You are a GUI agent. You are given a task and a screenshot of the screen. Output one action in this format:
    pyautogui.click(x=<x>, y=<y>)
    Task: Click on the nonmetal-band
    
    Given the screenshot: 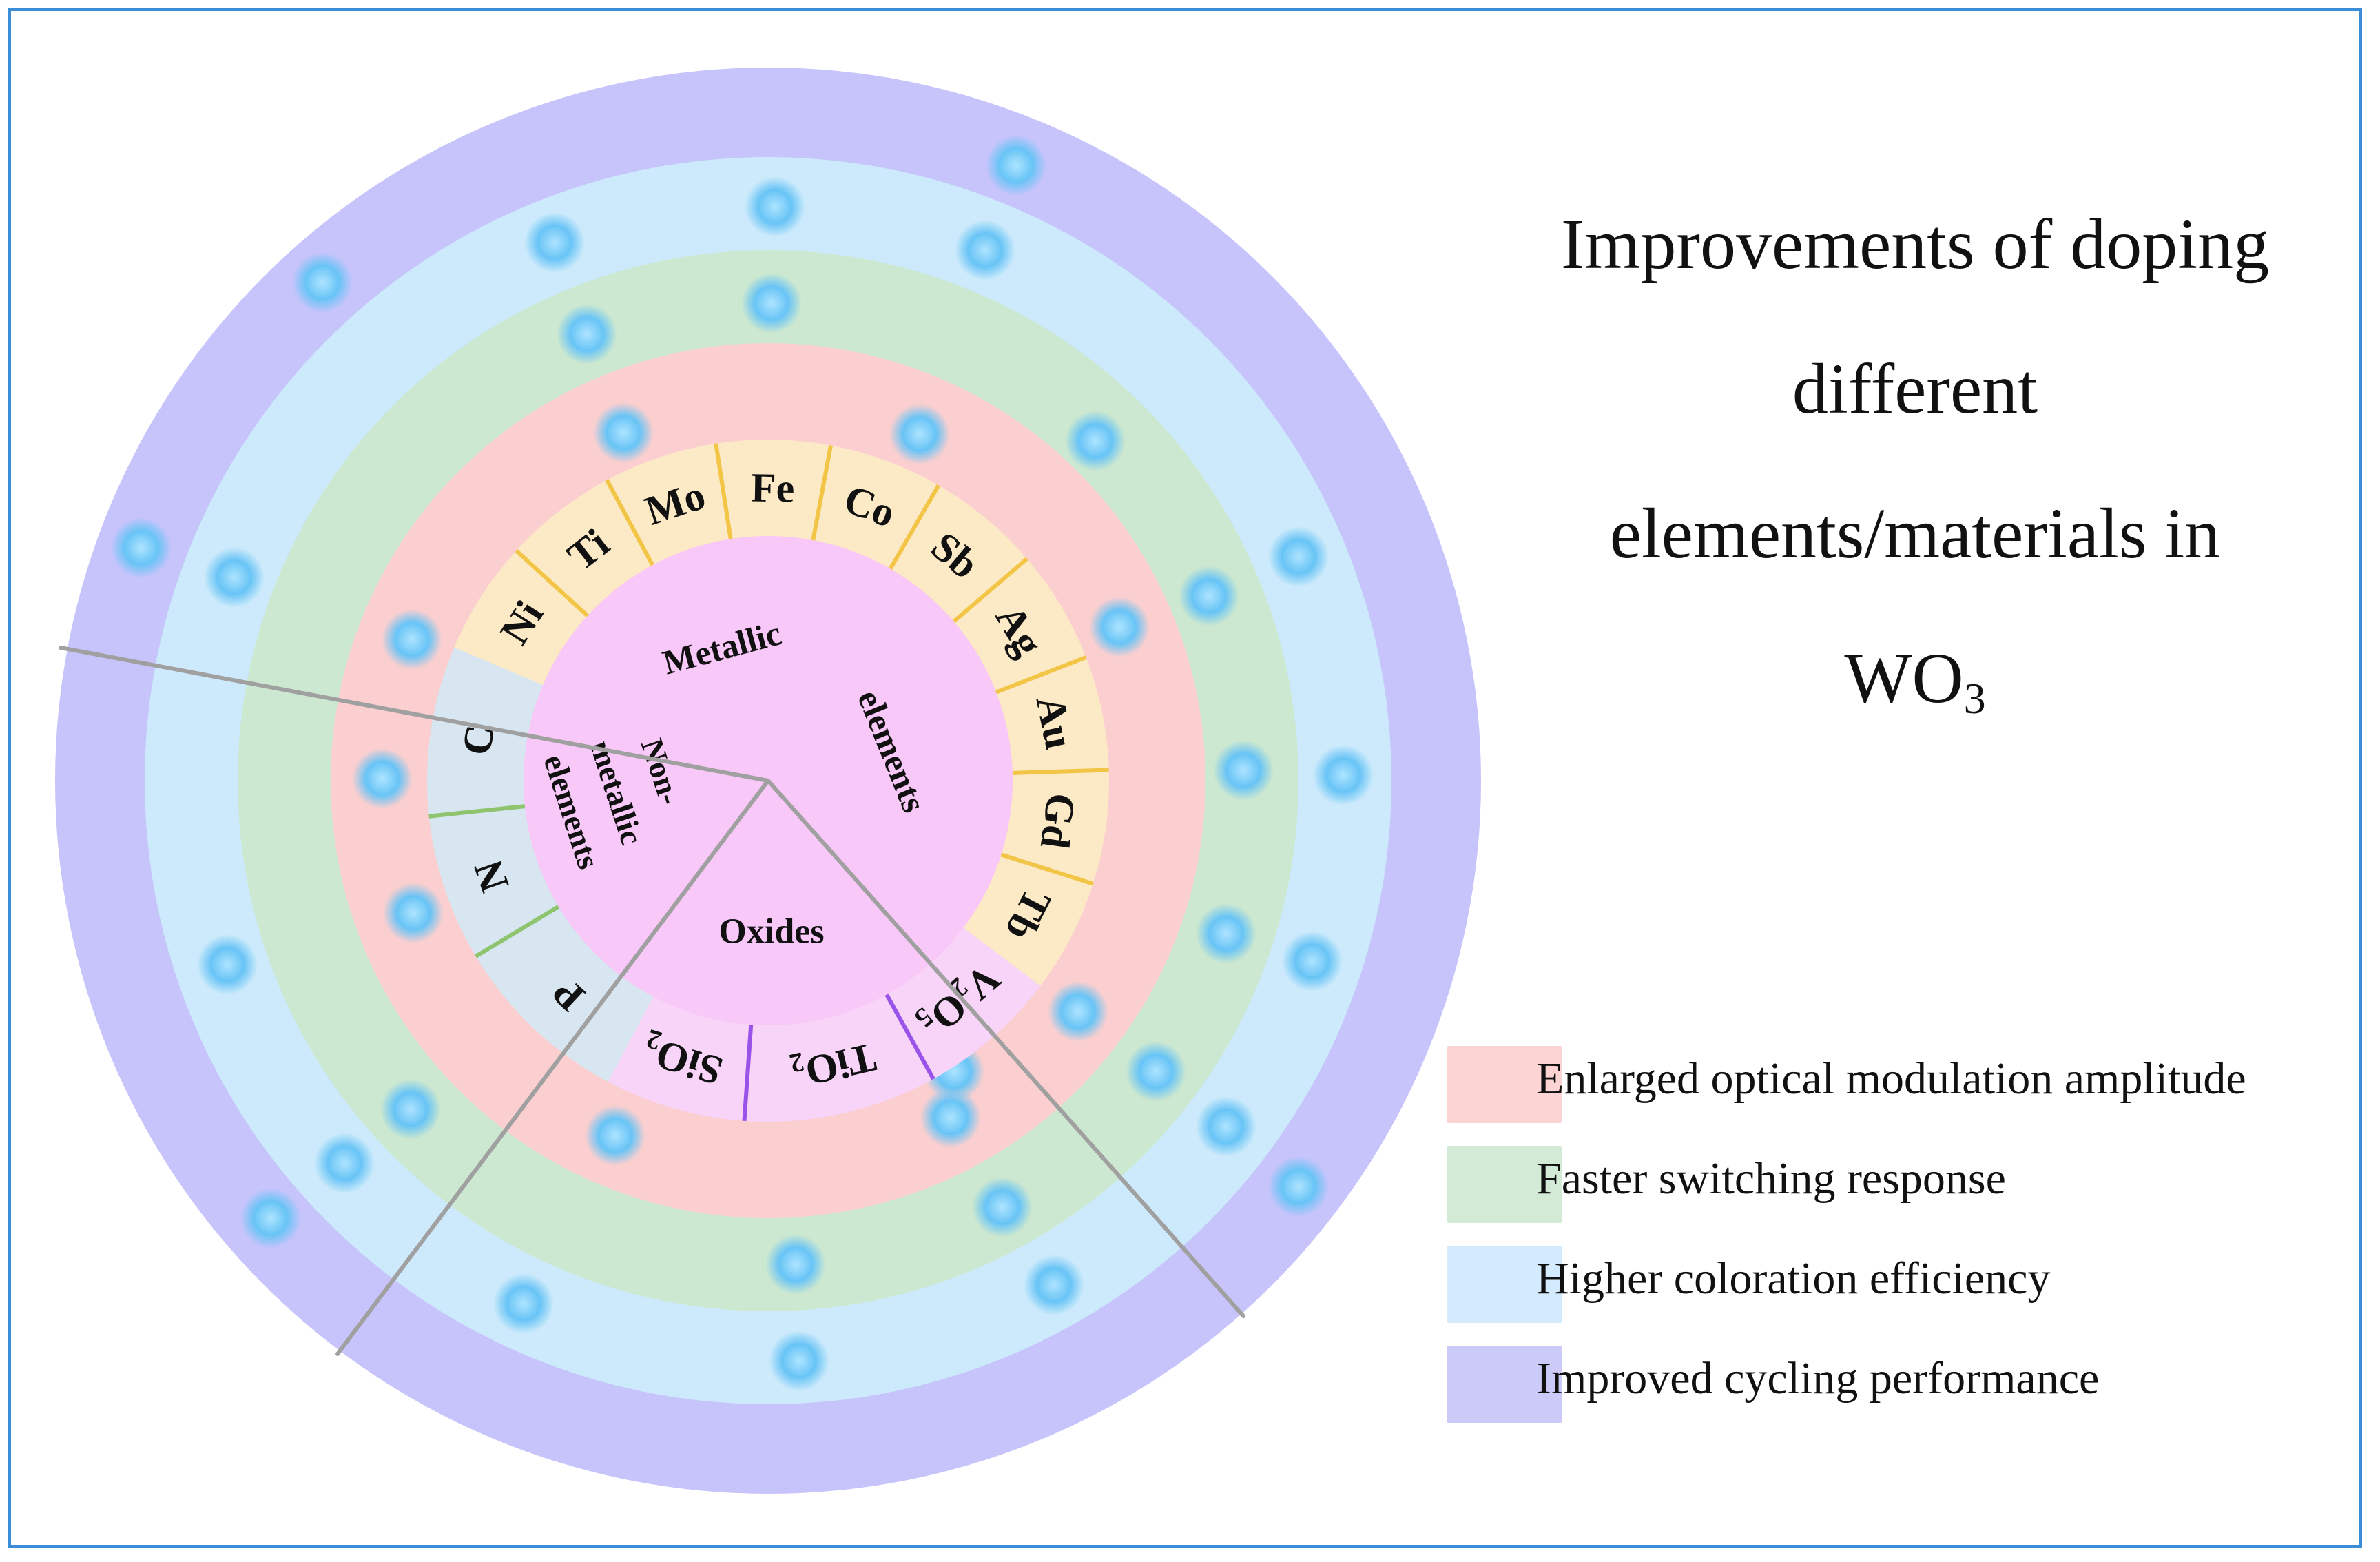 What is the action you would take?
    pyautogui.click(x=540, y=864)
    